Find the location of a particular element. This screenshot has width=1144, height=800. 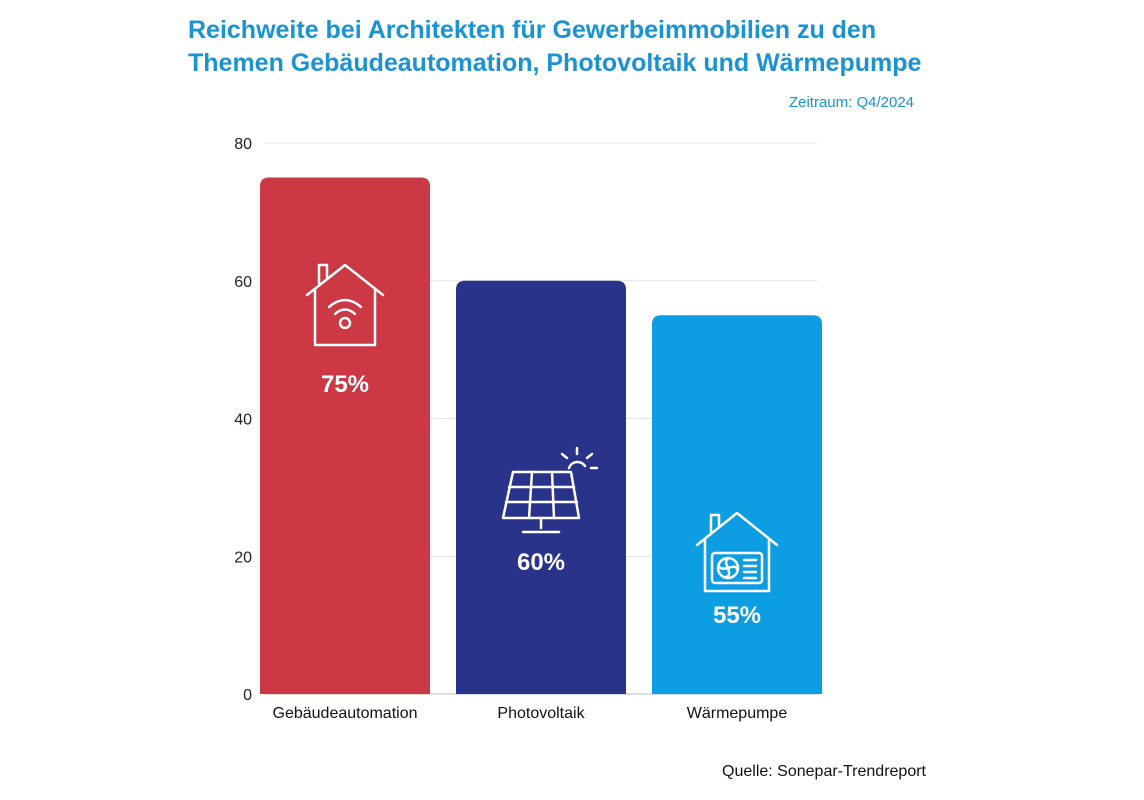

x-category-label: Photovoltaik is located at coordinates (541, 713).